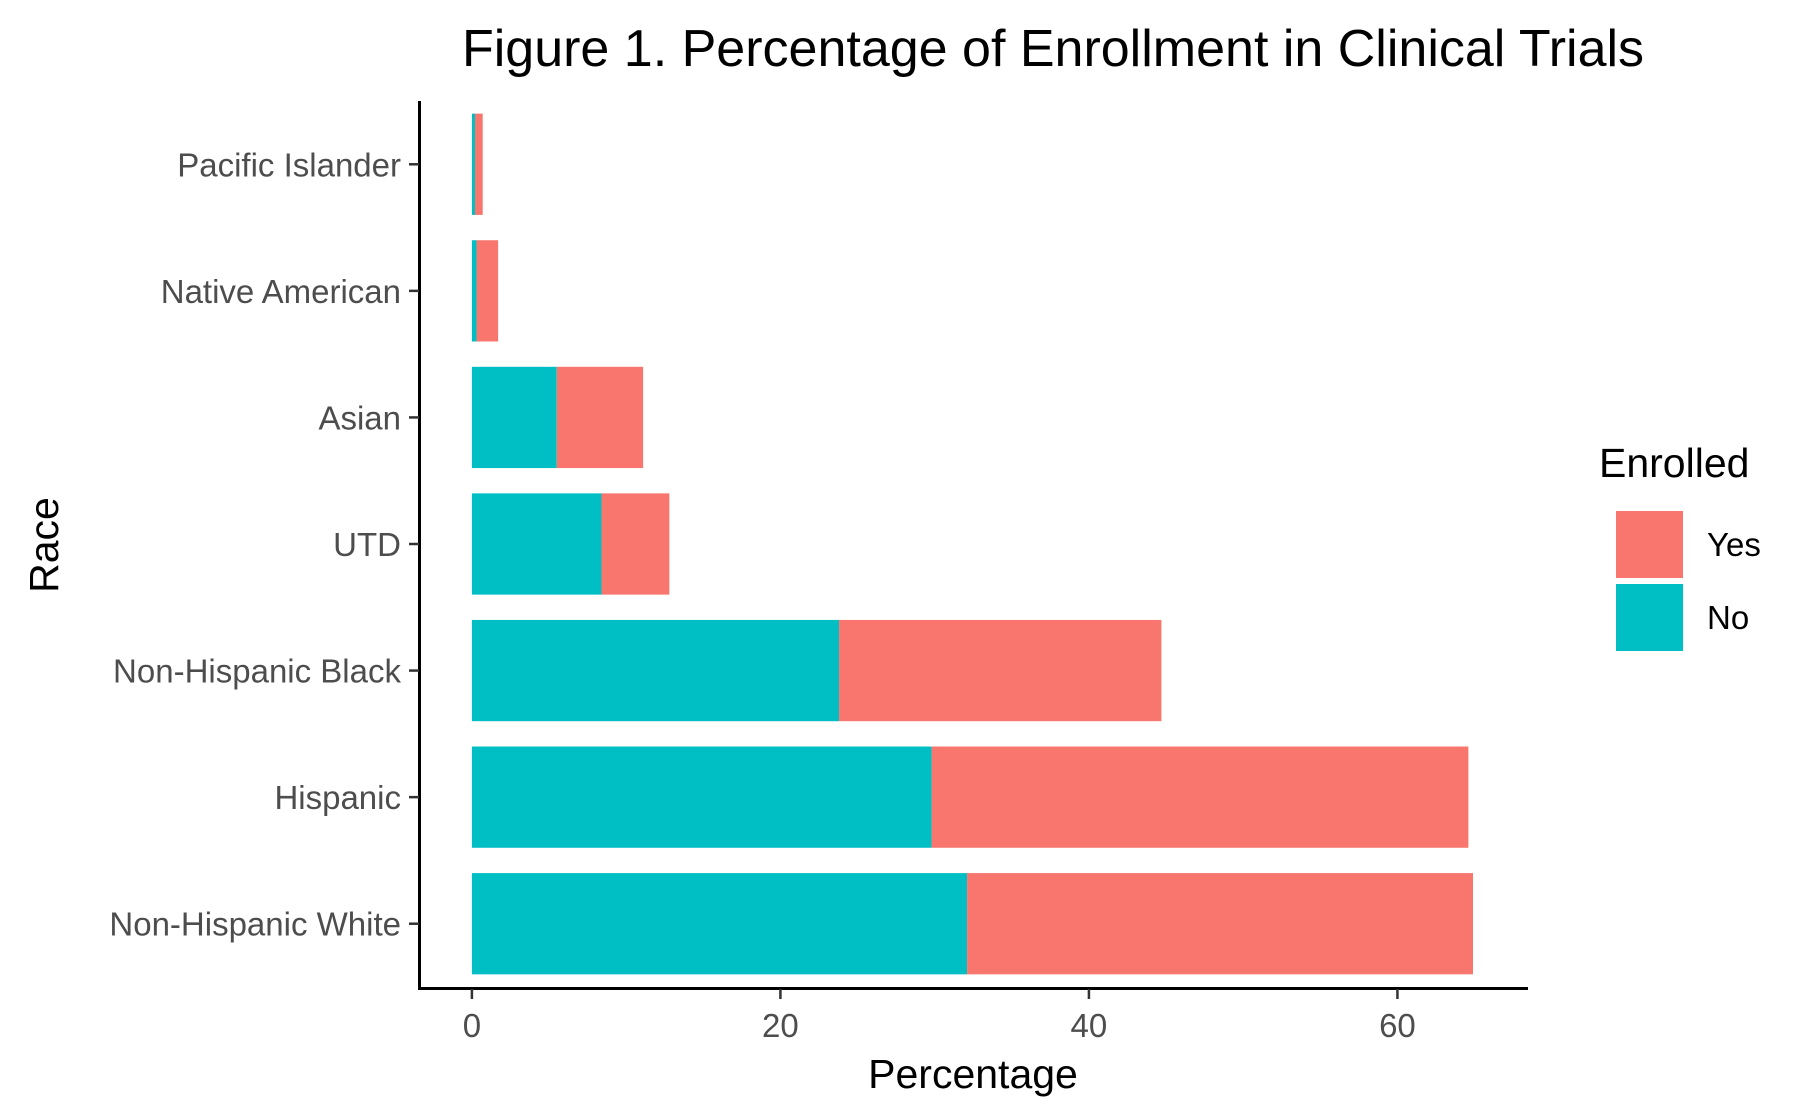 Image resolution: width=1800 pixels, height=1118 pixels. I want to click on legend-entries: Yes No, so click(1688, 581).